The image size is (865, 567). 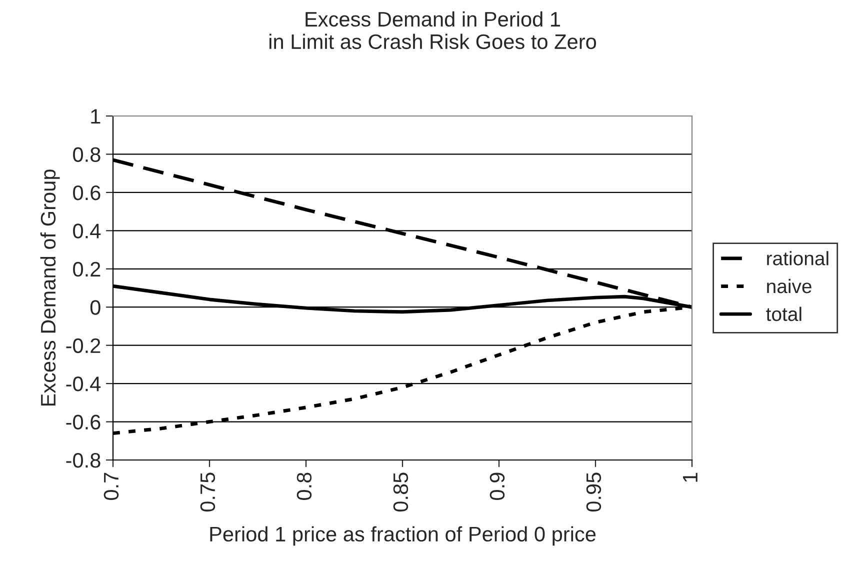 I want to click on x-tick-label: 0.85, so click(x=400, y=492).